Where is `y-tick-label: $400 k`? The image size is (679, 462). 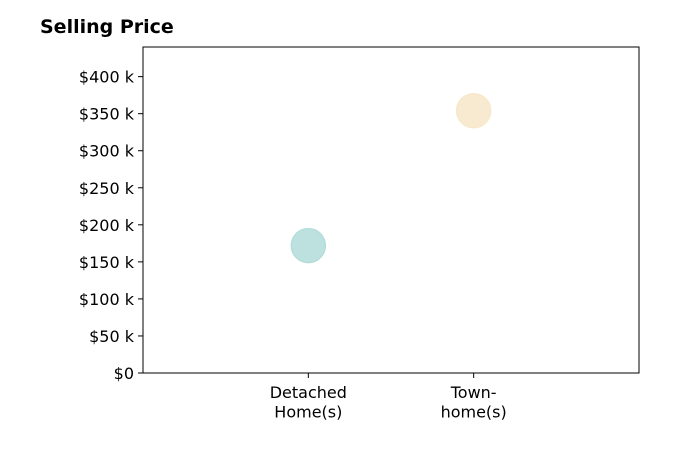 y-tick-label: $400 k is located at coordinates (107, 77).